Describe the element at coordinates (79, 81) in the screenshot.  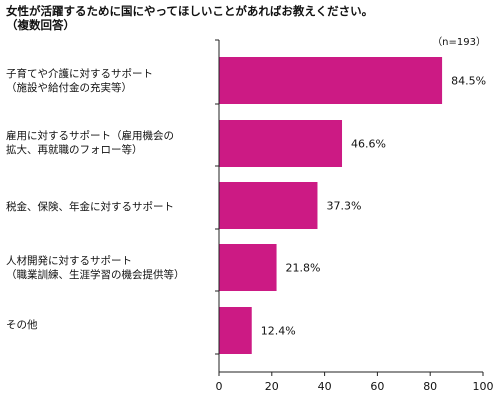
I see `category-label-1: 子育てや介護に対するサポート （施設や給付金の充実等）` at that location.